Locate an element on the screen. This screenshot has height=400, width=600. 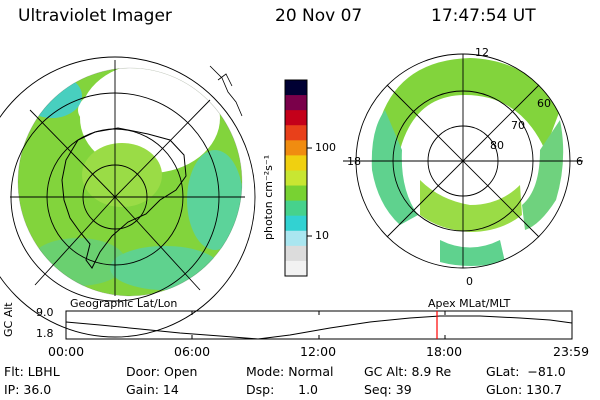
time-label: 17:47:54 UT is located at coordinates (483, 16).